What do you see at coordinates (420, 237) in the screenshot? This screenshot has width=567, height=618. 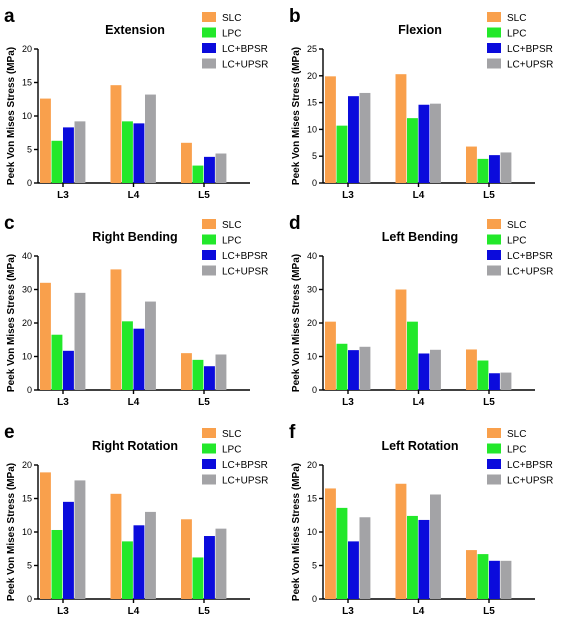 I see `chart-title: Left Bending` at bounding box center [420, 237].